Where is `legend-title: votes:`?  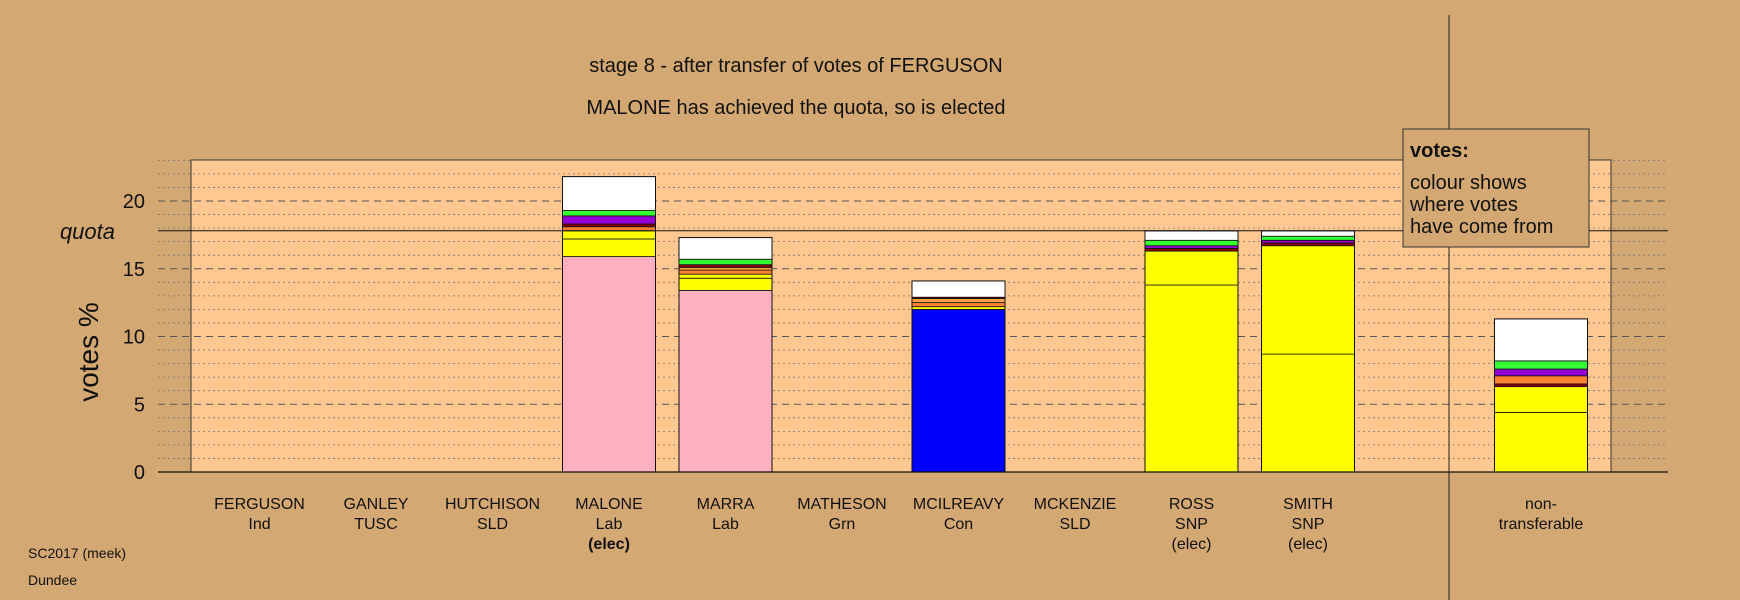 legend-title: votes: is located at coordinates (1439, 151).